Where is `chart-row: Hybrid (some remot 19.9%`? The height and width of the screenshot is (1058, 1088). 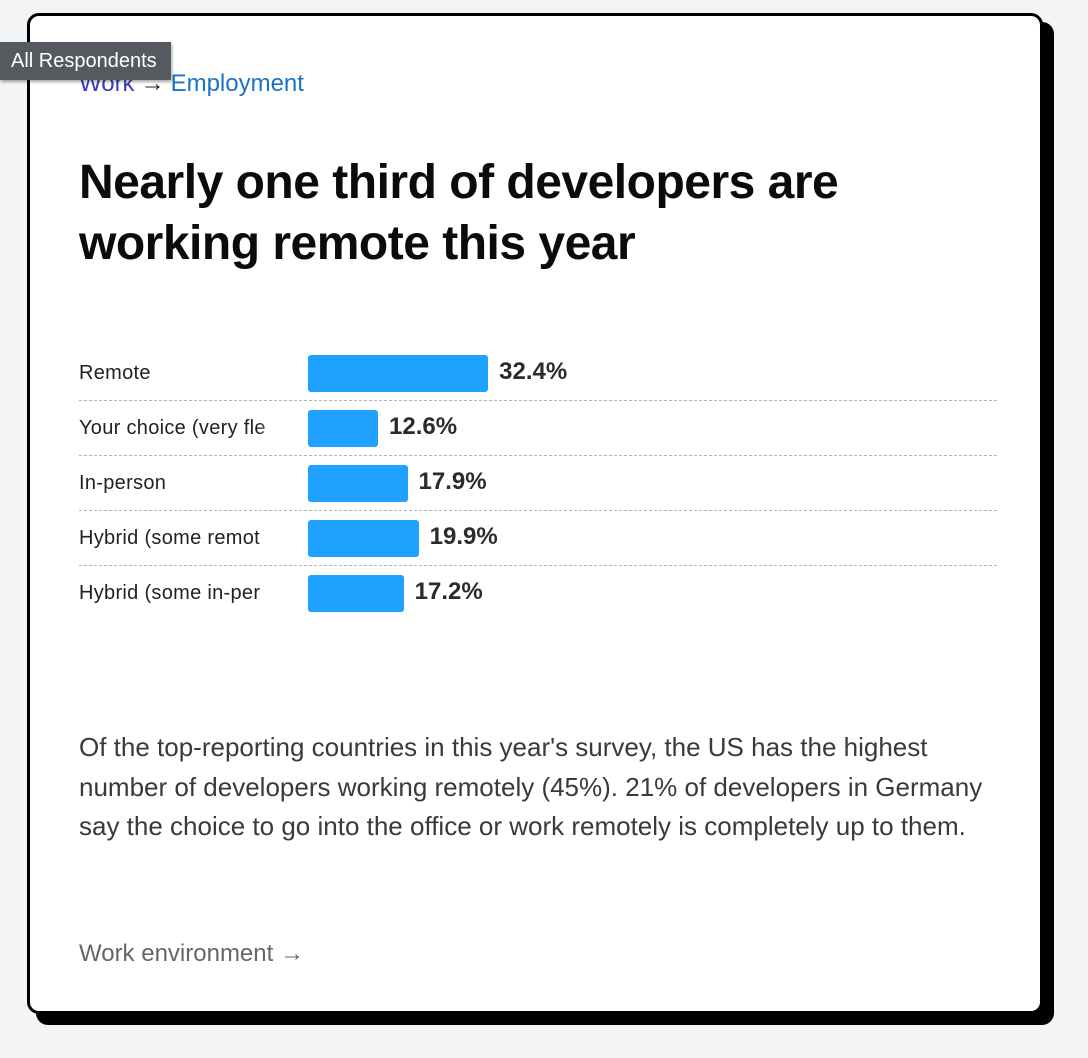
chart-row: Hybrid (some remot 19.9% is located at coordinates (538, 538).